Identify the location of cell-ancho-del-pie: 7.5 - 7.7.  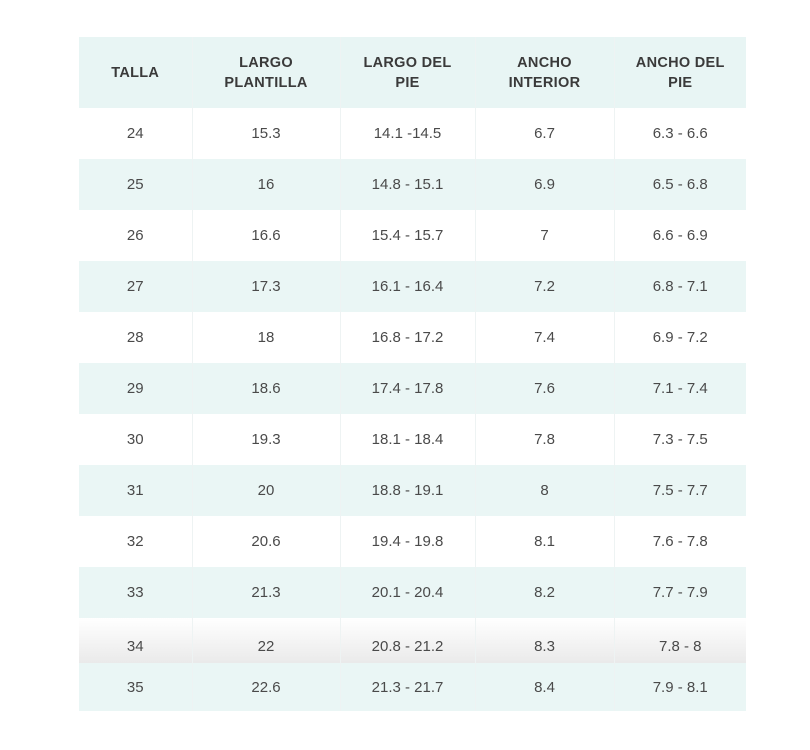
(680, 490).